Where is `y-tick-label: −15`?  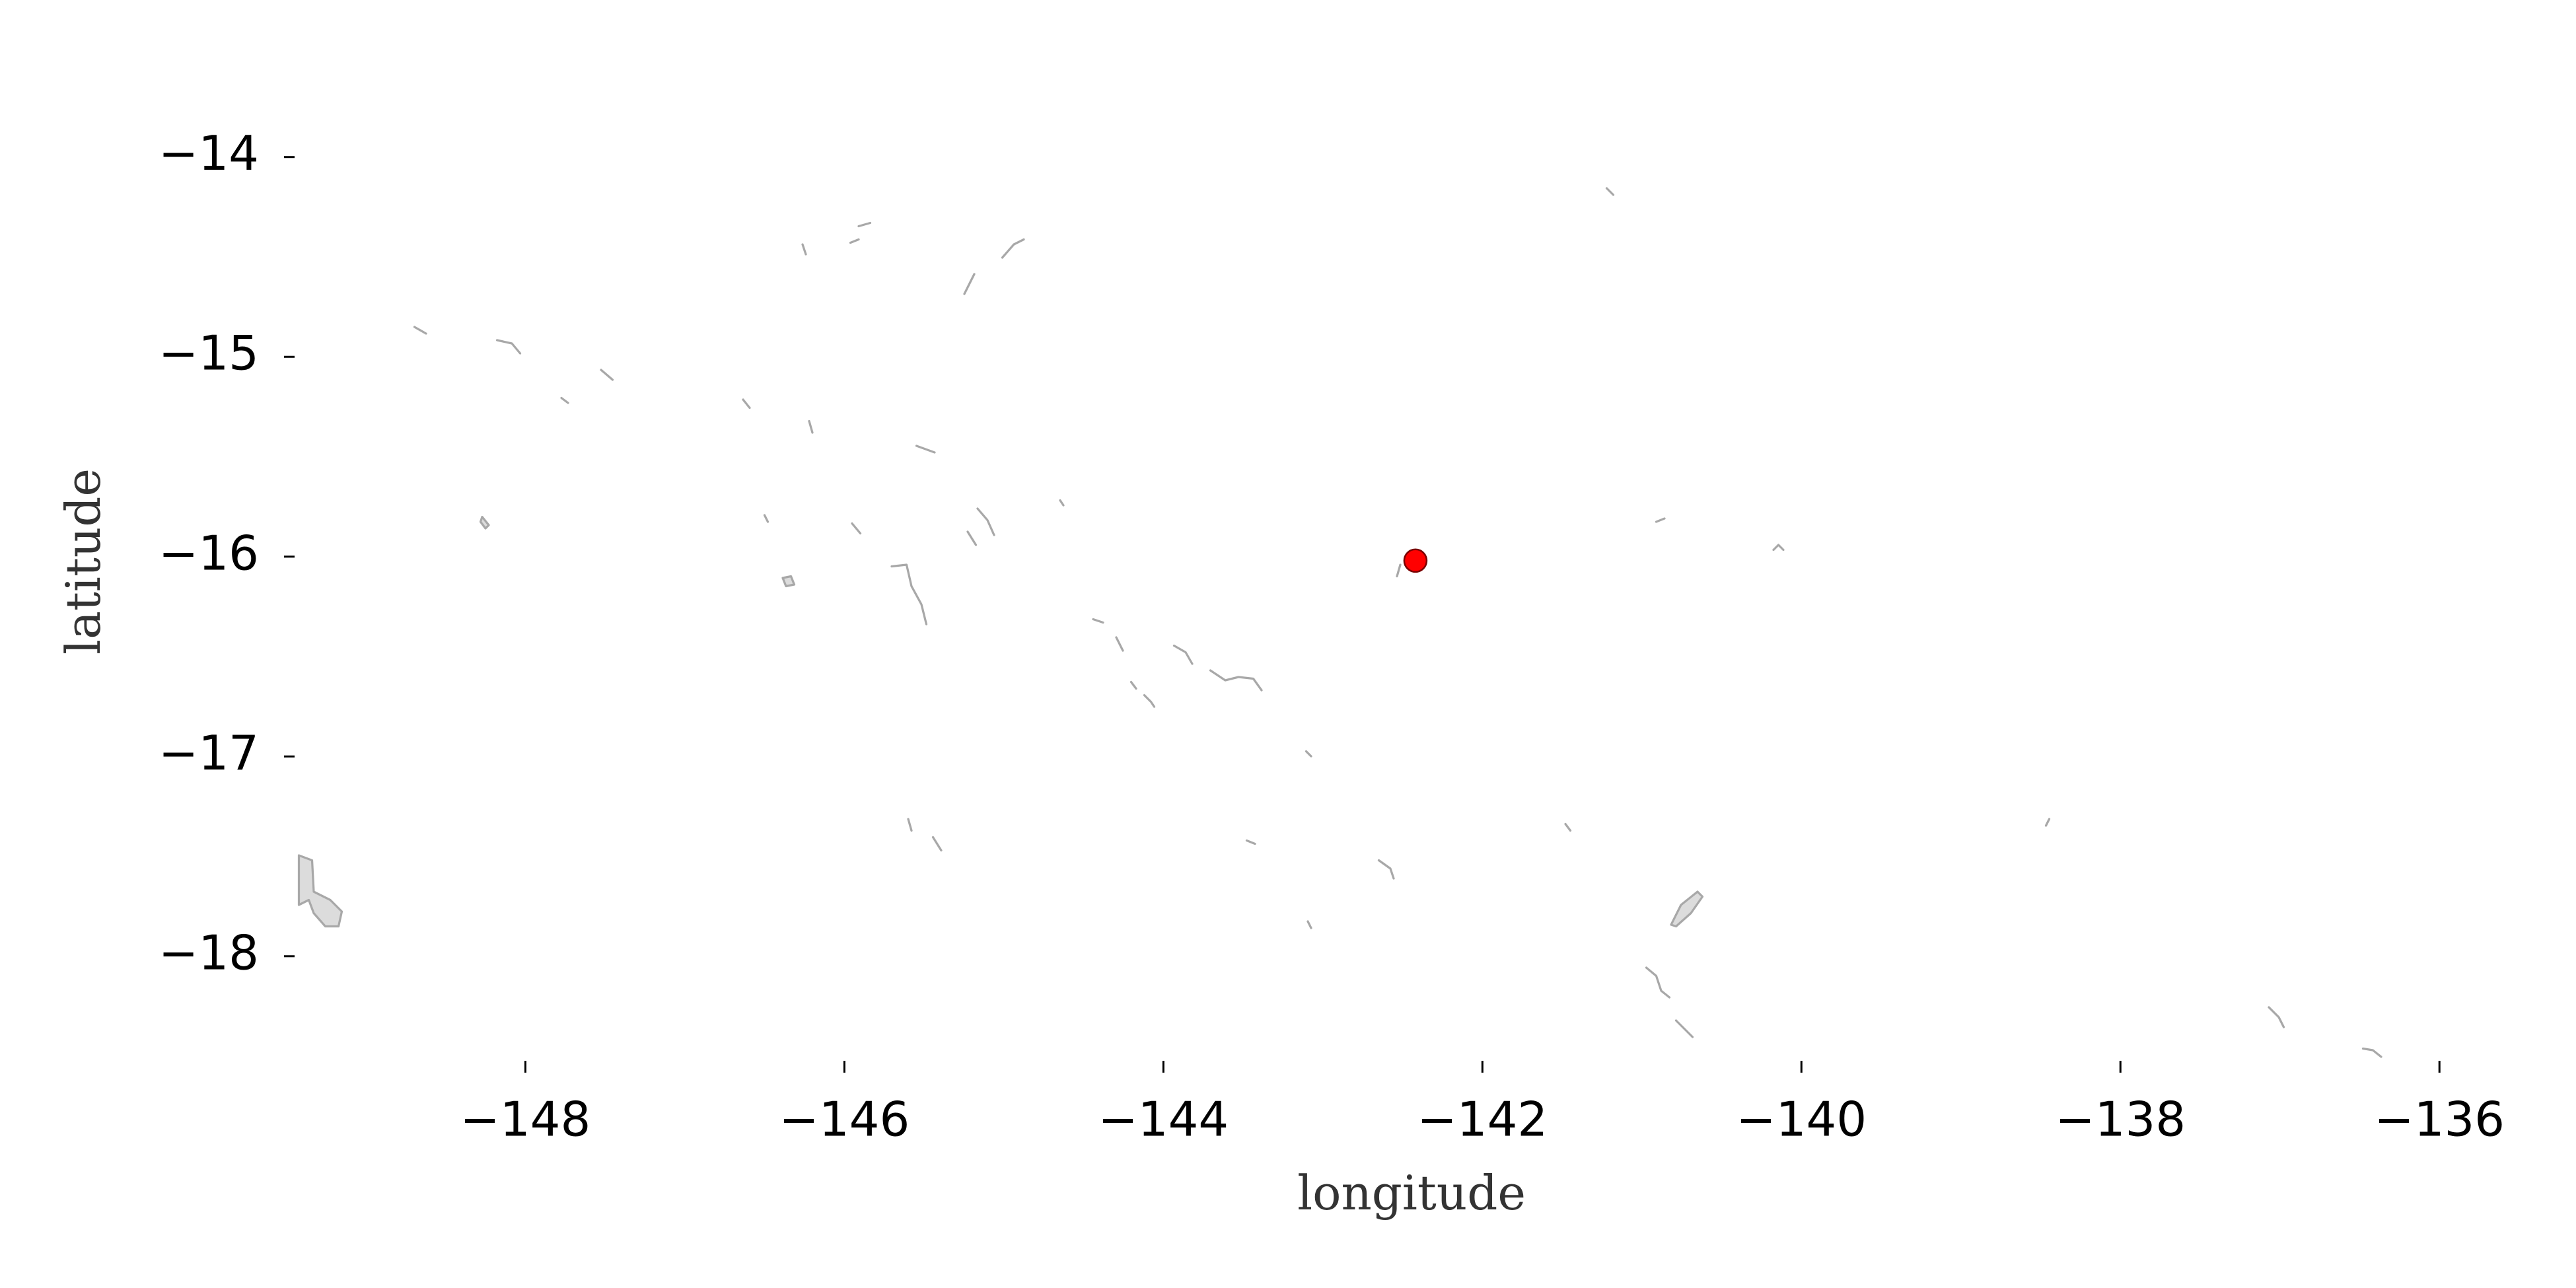 y-tick-label: −15 is located at coordinates (209, 354).